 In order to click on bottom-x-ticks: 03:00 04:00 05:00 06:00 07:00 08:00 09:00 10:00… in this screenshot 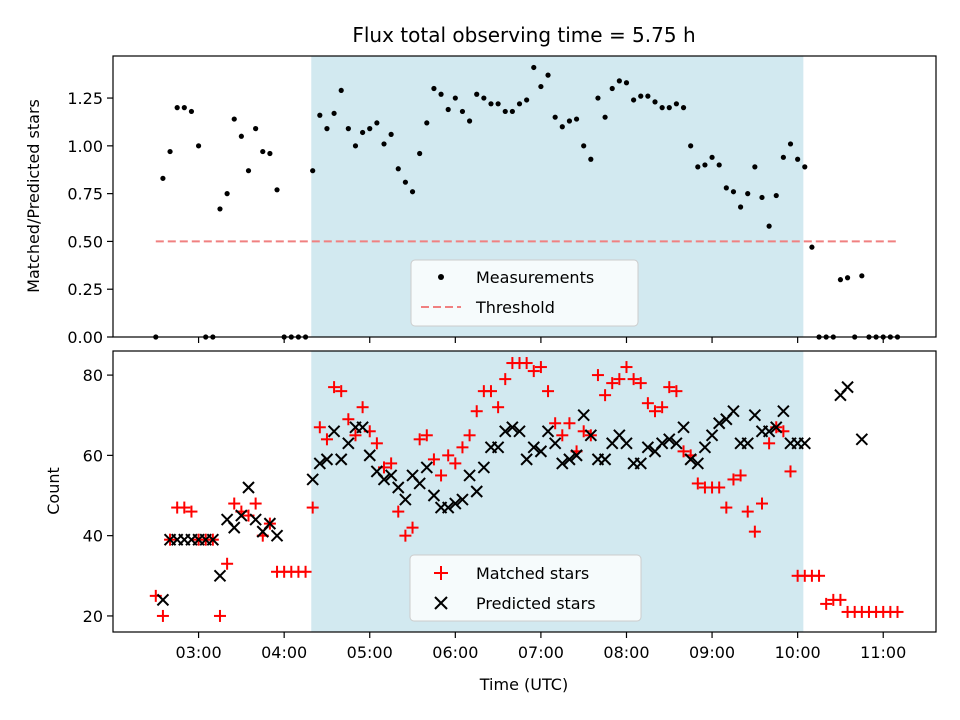, I will do `click(541, 647)`.